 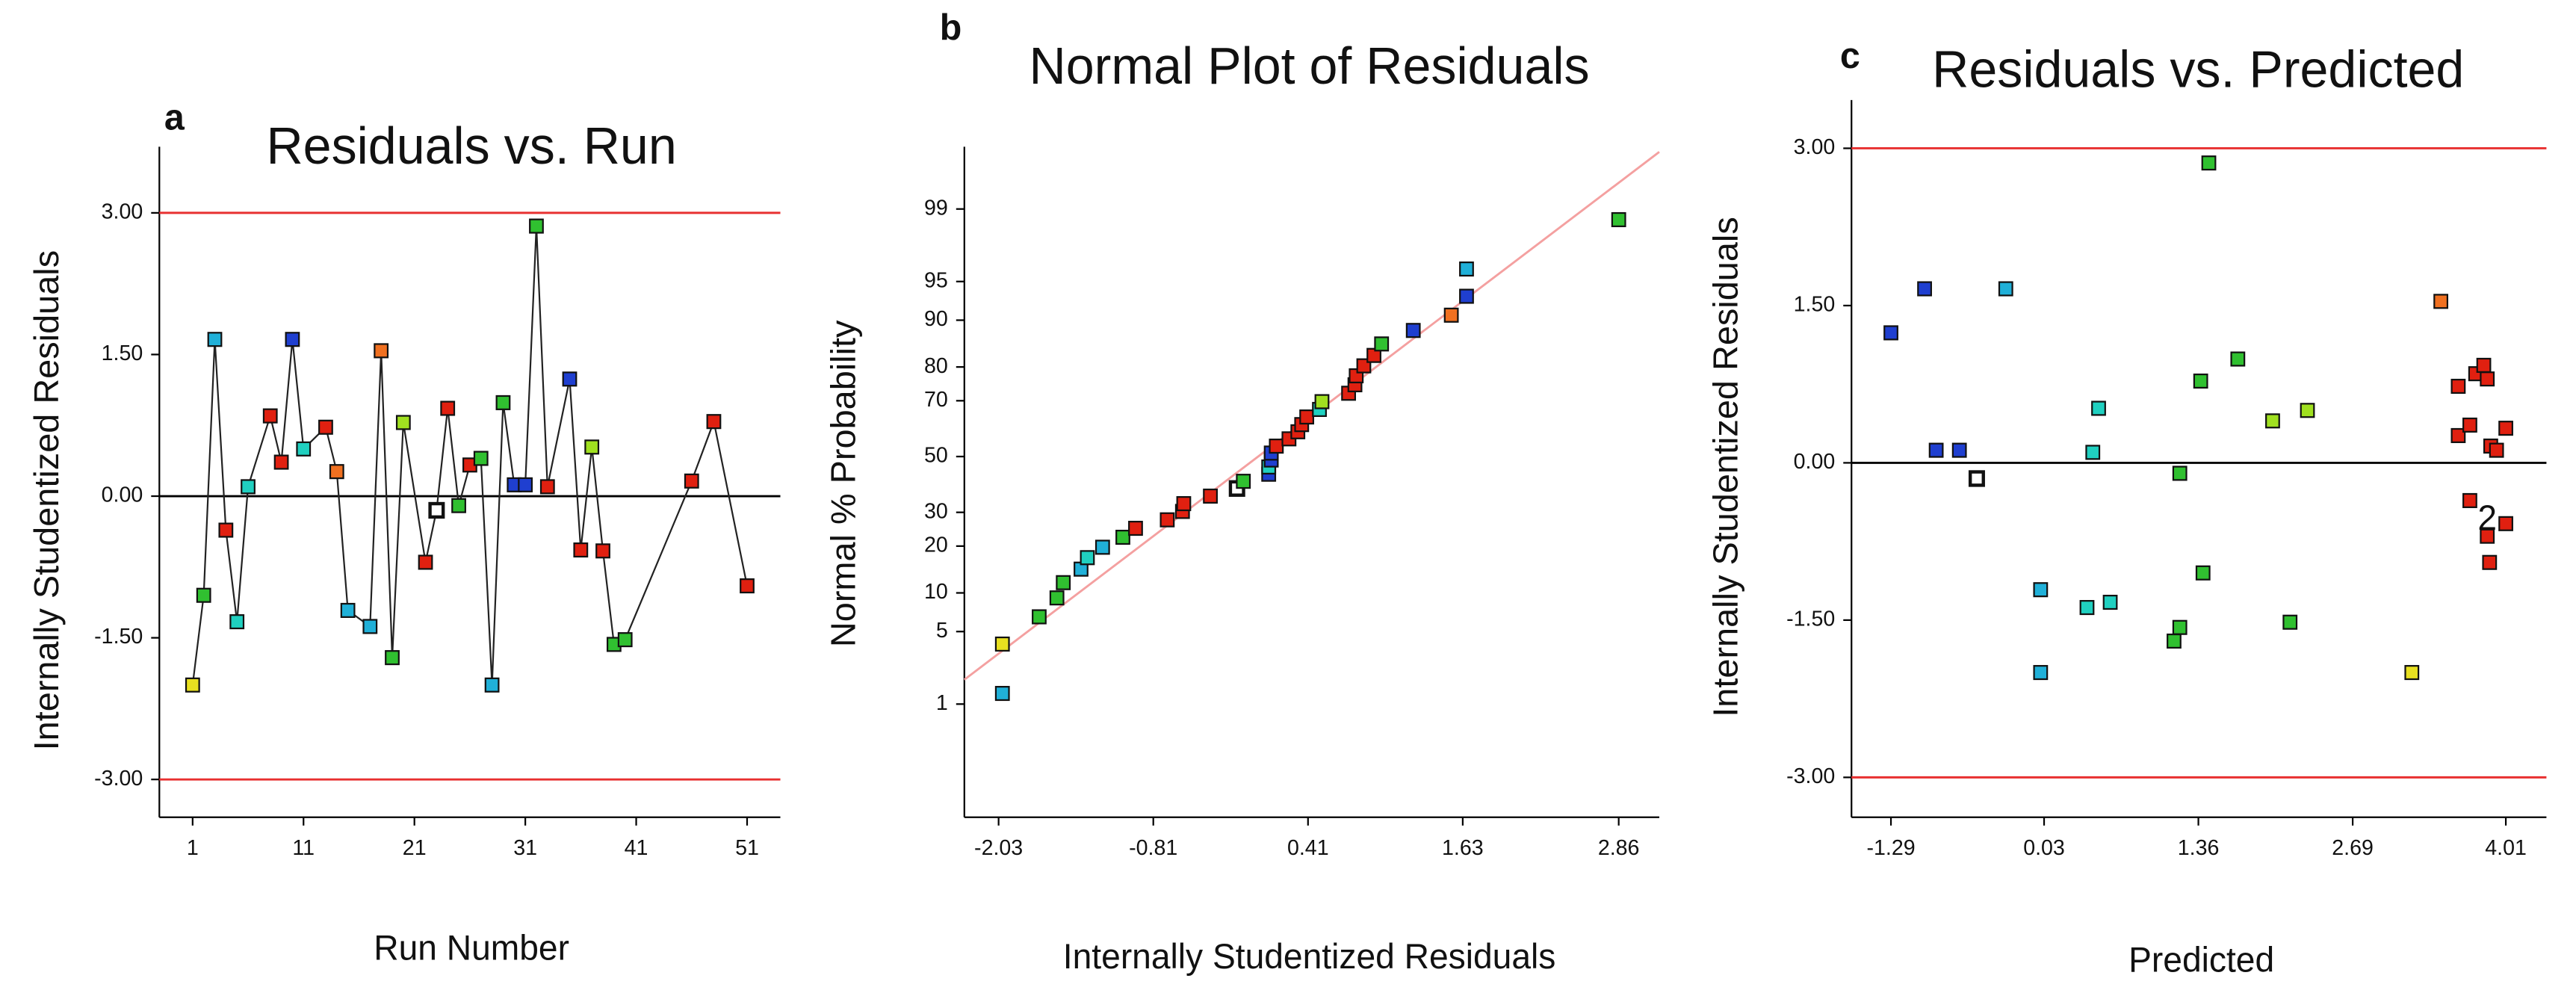 What do you see at coordinates (415, 848) in the screenshot?
I see `x-tick-label: 21` at bounding box center [415, 848].